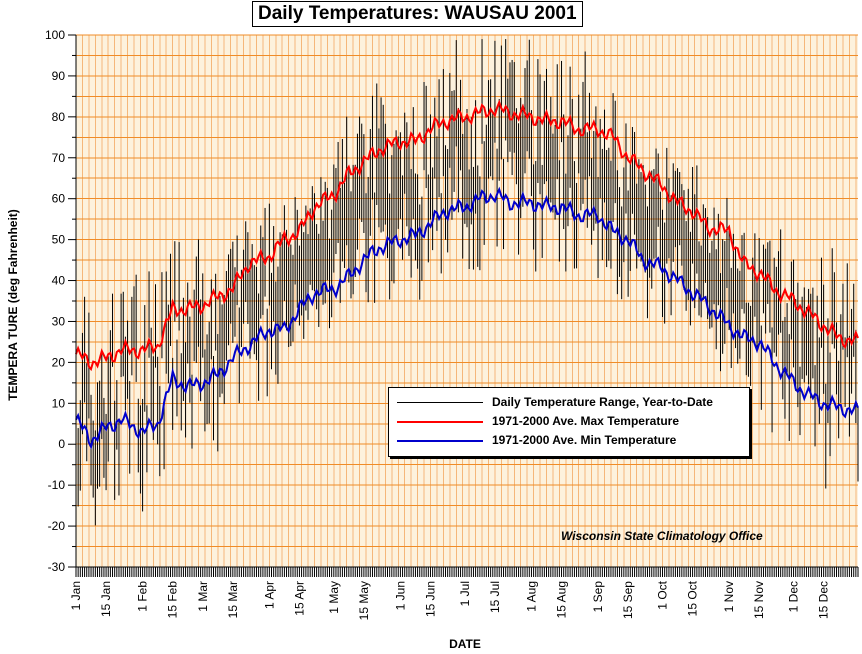  Describe the element at coordinates (173, 600) in the screenshot. I see `x-tick-label: 15 Feb` at that location.